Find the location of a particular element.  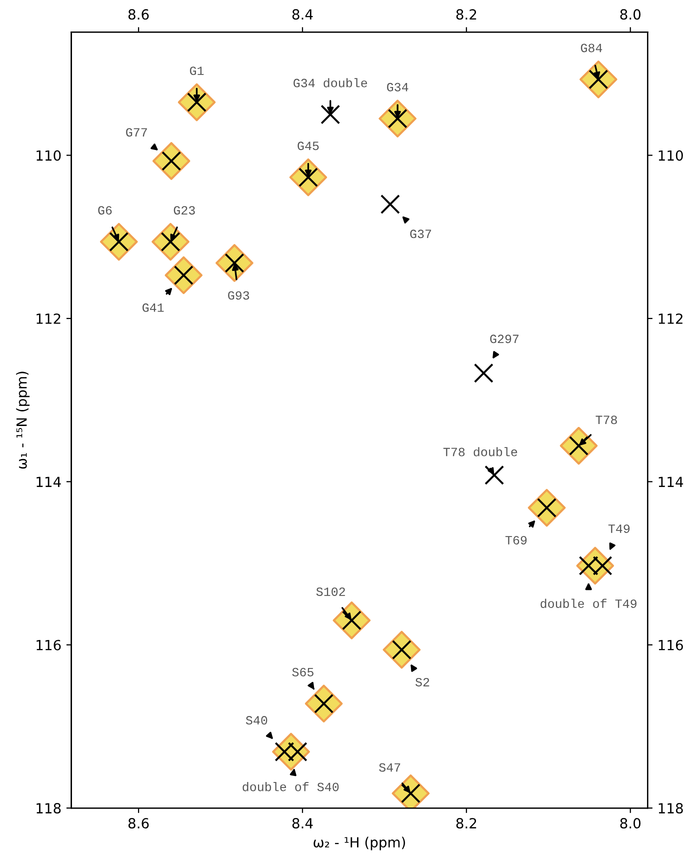

y2-tick-label: 116 is located at coordinates (670, 645).